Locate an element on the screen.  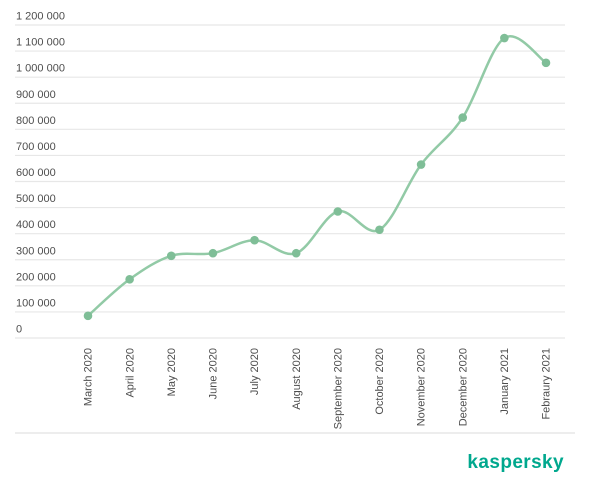
kaspersky-logo: kaspersky is located at coordinates (515, 462).